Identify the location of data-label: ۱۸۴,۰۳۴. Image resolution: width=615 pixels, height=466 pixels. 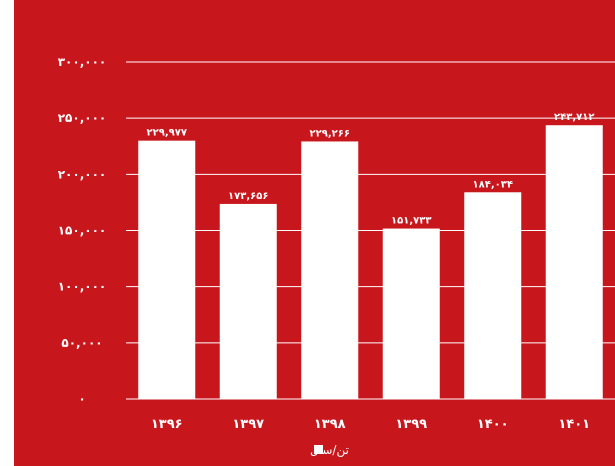
(493, 184).